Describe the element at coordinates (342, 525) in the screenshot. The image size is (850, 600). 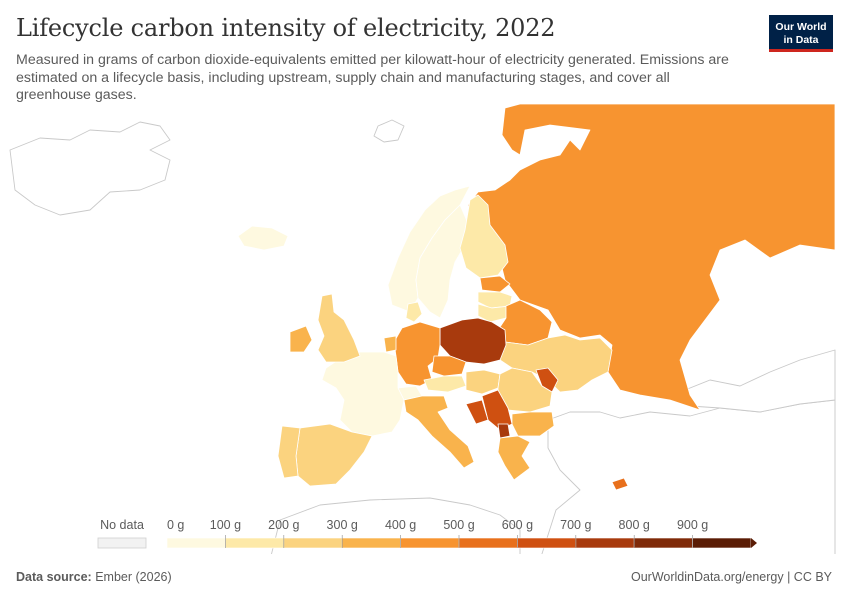
I see `legend-tick-label: 300 g` at that location.